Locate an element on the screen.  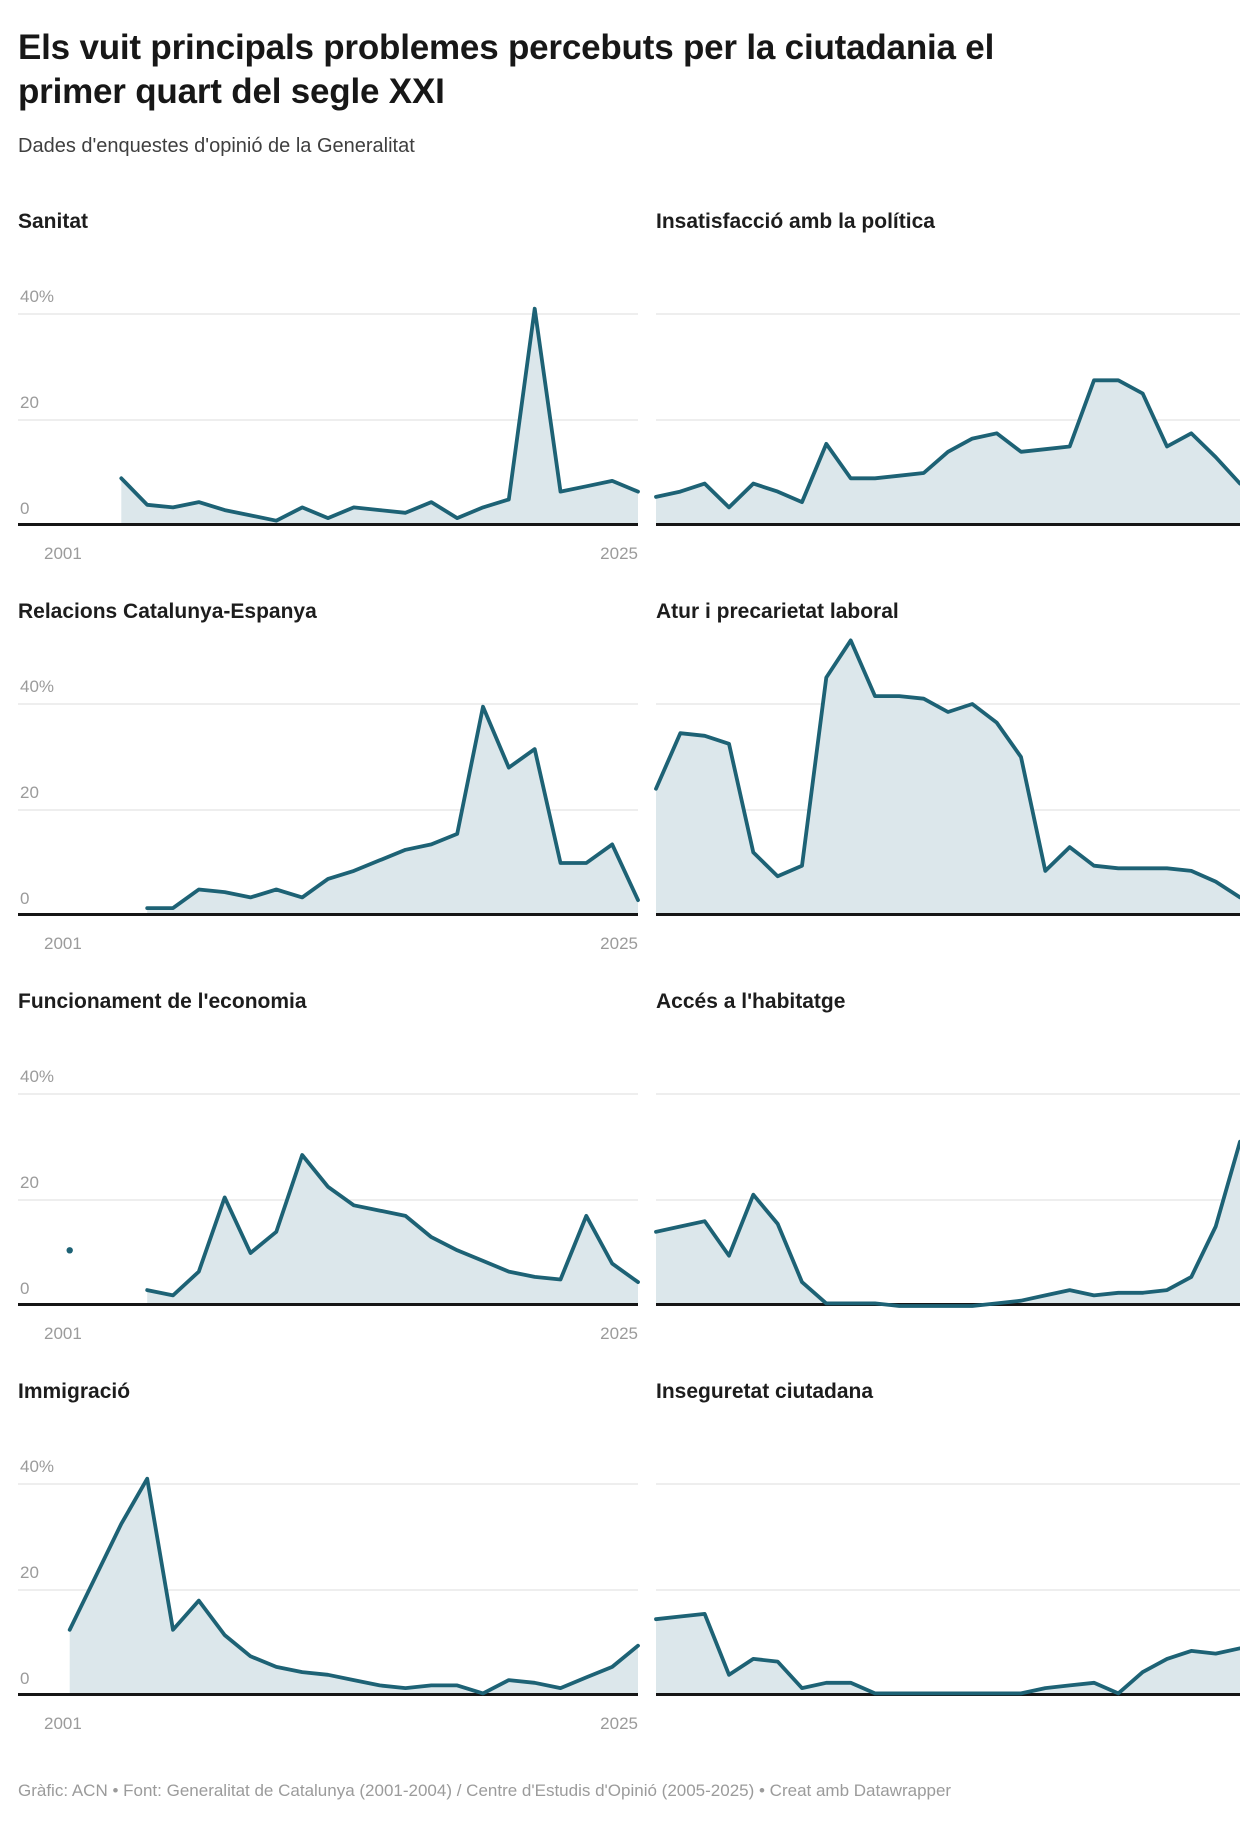
chart-title: Insatisfacció amb la política is located at coordinates (795, 221).